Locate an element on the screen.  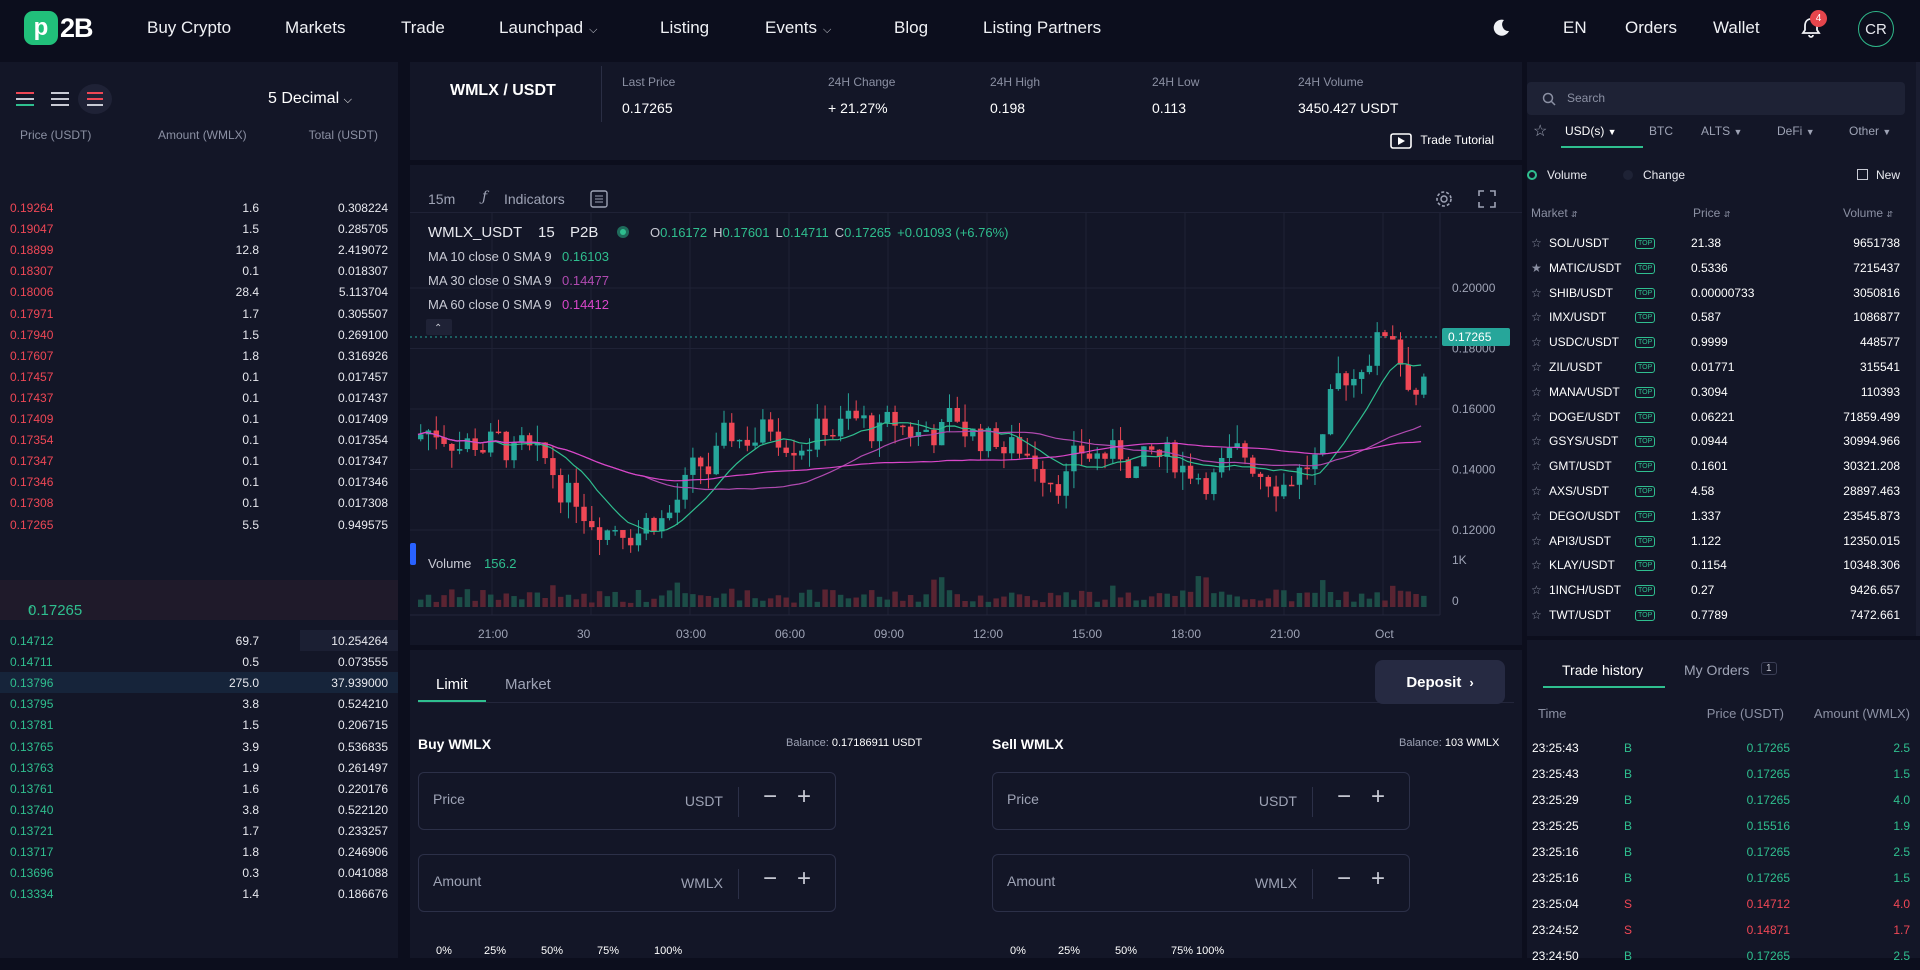
tab-my-orders: My Orders is located at coordinates (1717, 670).